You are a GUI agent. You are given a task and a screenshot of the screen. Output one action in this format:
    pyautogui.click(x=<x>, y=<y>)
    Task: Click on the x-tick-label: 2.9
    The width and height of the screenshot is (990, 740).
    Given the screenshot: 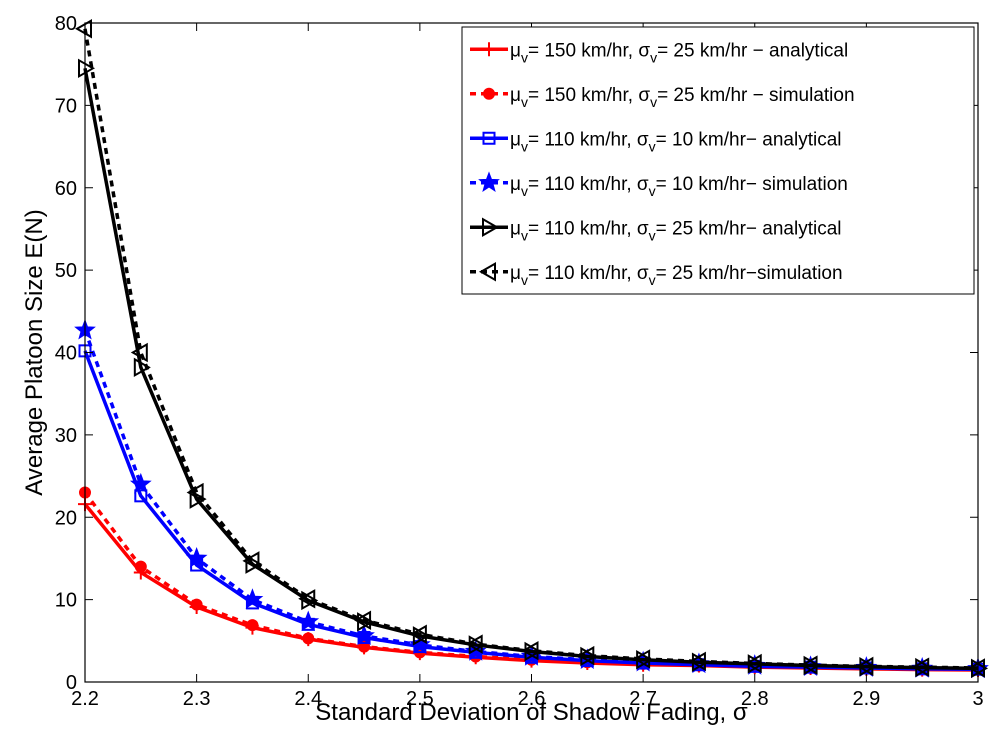 What is the action you would take?
    pyautogui.click(x=866, y=699)
    